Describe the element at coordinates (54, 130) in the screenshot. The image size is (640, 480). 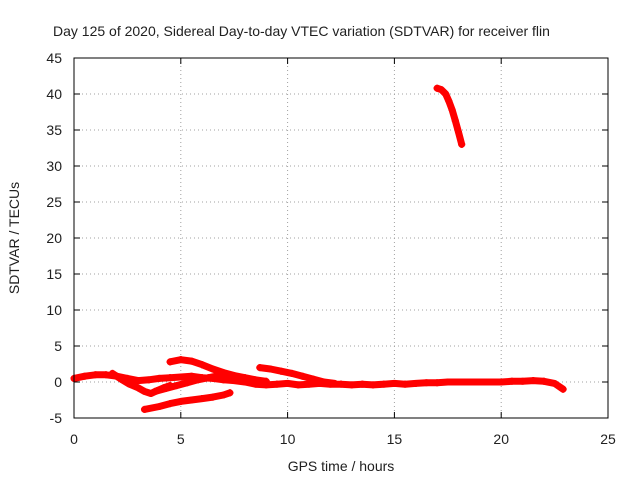
I see `y-tick-label: 35` at that location.